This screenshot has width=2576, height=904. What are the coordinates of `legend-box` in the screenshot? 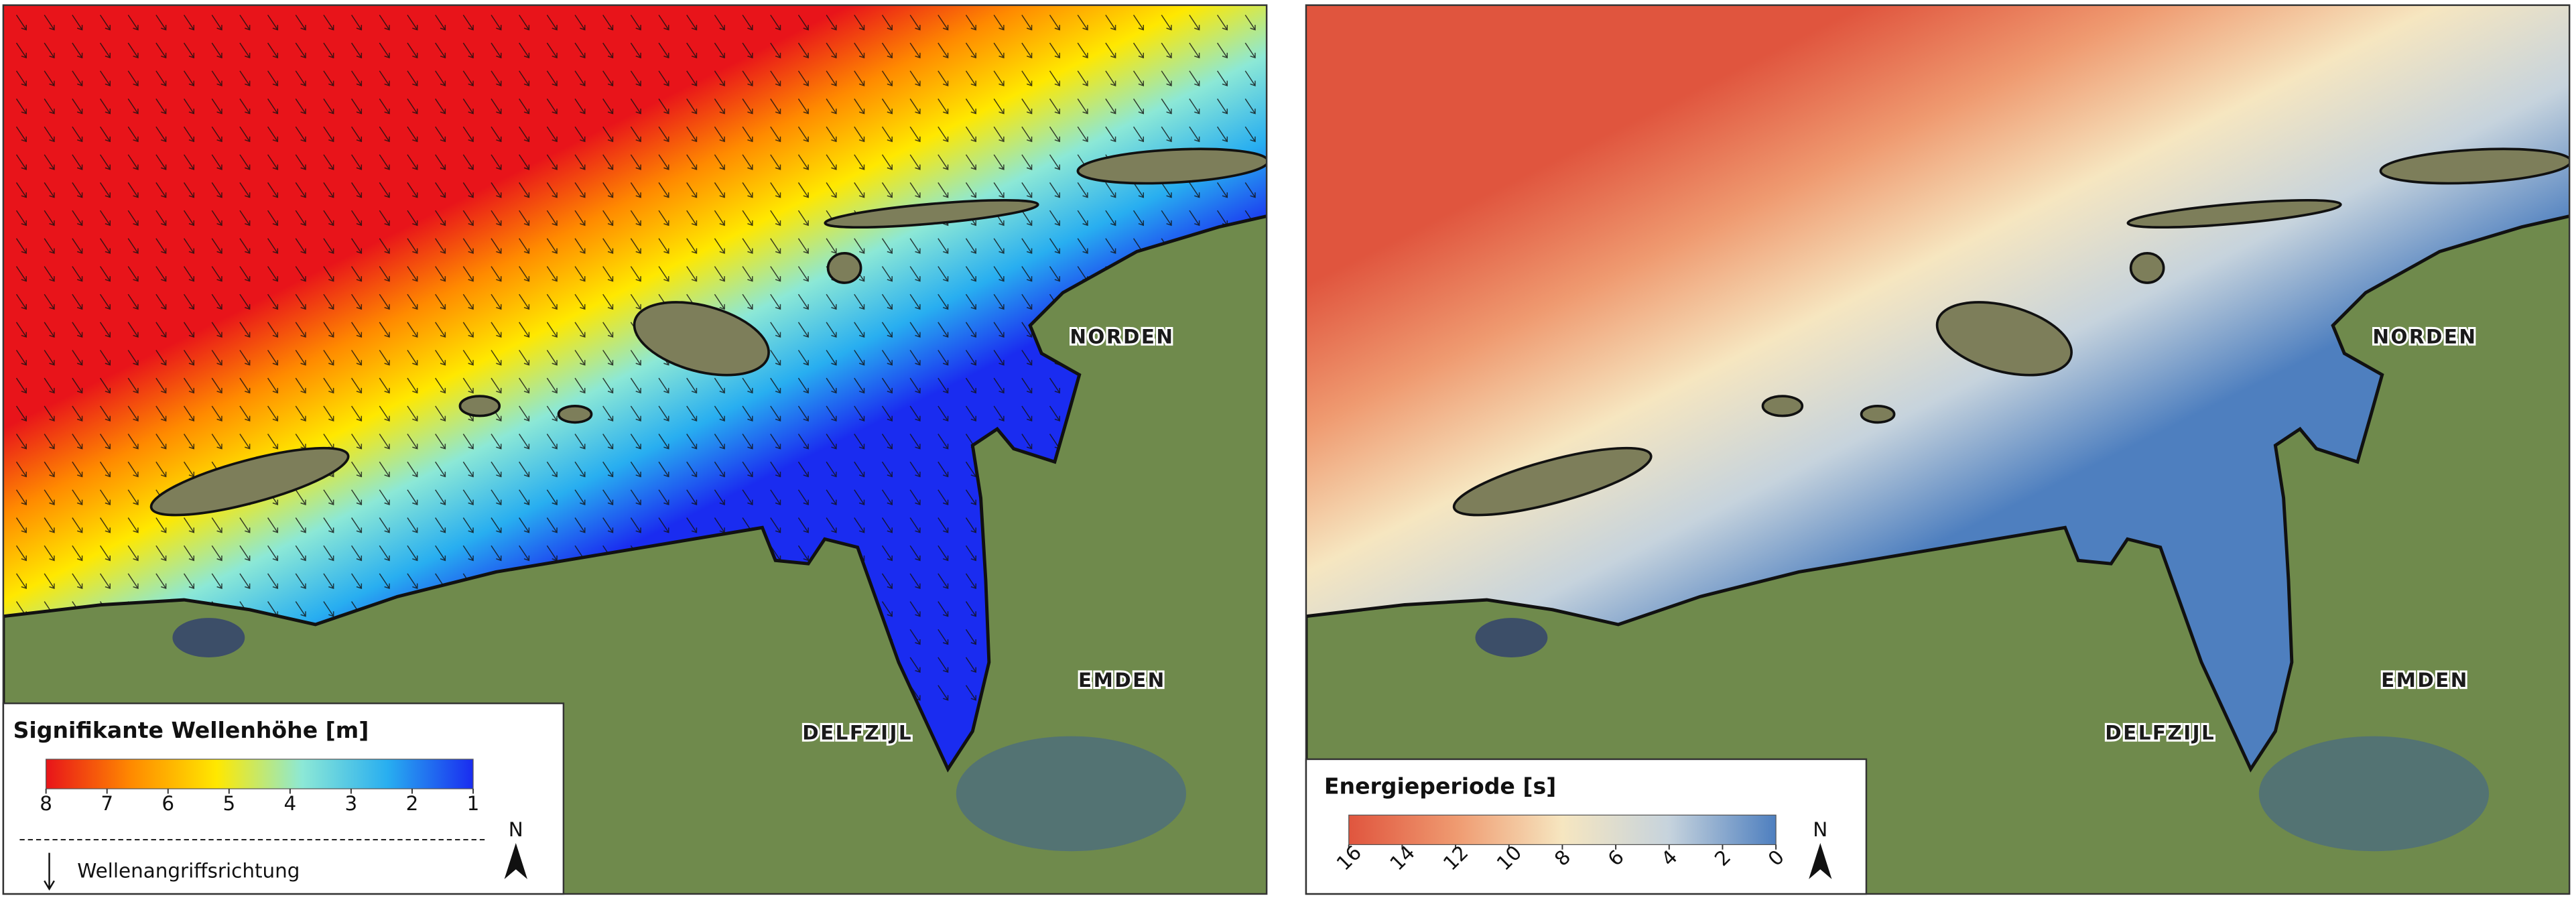 It's located at (283, 799).